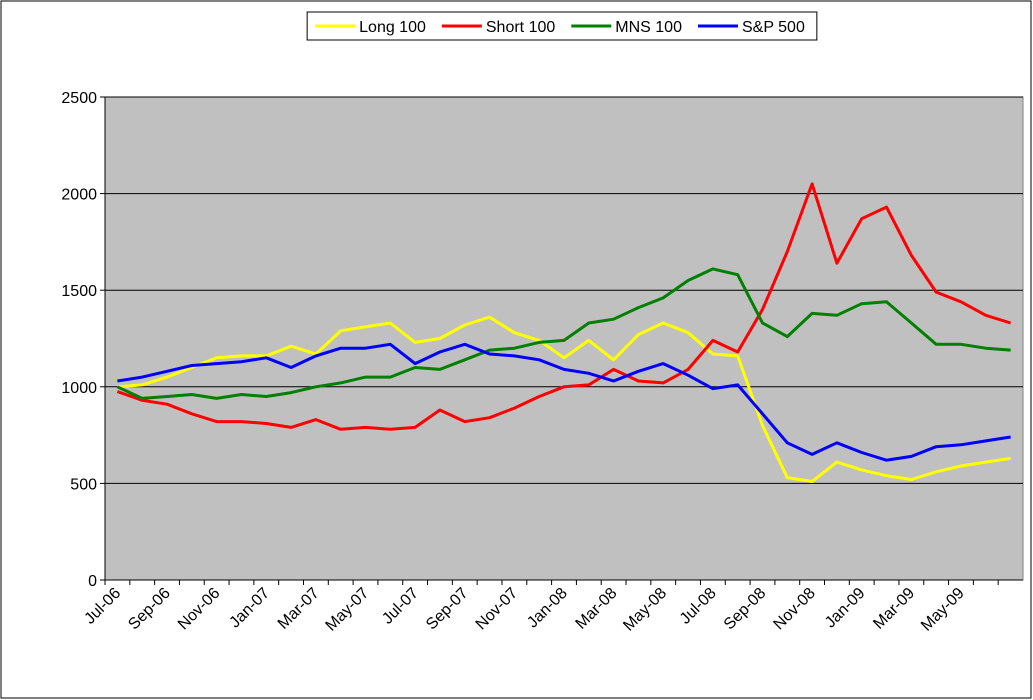  Describe the element at coordinates (92, 581) in the screenshot. I see `y-tick-label: 0` at that location.